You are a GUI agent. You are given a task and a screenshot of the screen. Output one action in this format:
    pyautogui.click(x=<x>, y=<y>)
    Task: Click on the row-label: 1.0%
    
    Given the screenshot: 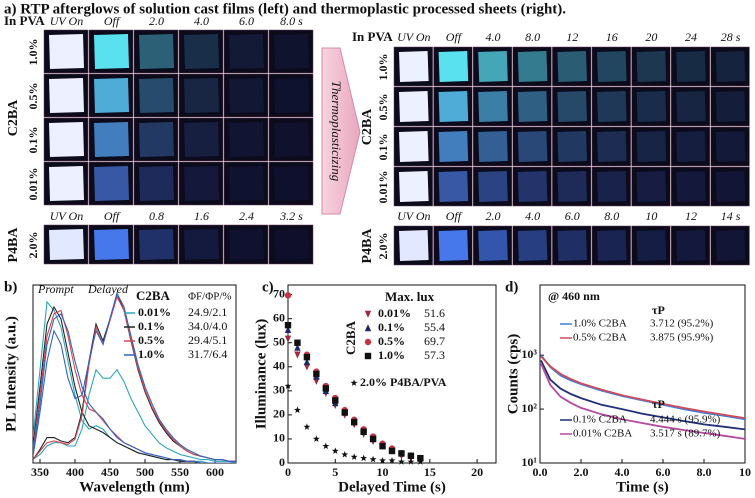 What is the action you would take?
    pyautogui.click(x=383, y=67)
    